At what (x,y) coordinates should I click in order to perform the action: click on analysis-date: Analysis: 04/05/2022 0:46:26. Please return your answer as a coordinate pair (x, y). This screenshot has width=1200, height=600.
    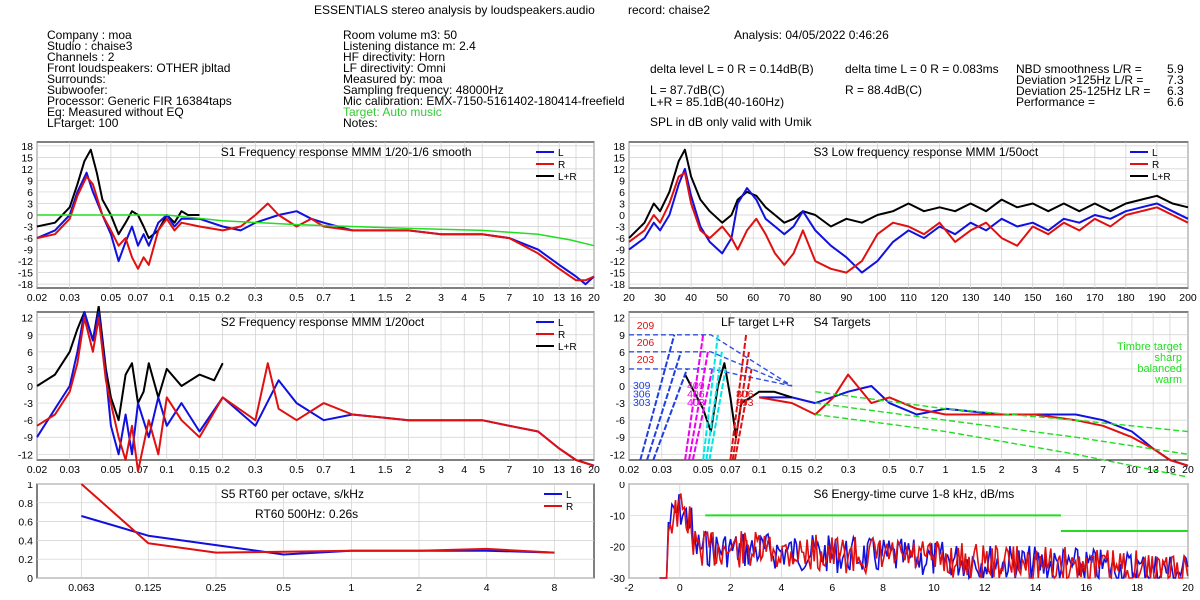
    Looking at the image, I should click on (811, 35).